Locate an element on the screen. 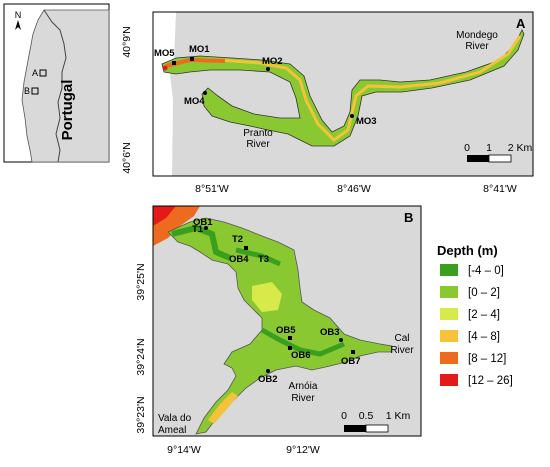 The height and width of the screenshot is (467, 550). station-ob2-label: OB2 is located at coordinates (268, 379).